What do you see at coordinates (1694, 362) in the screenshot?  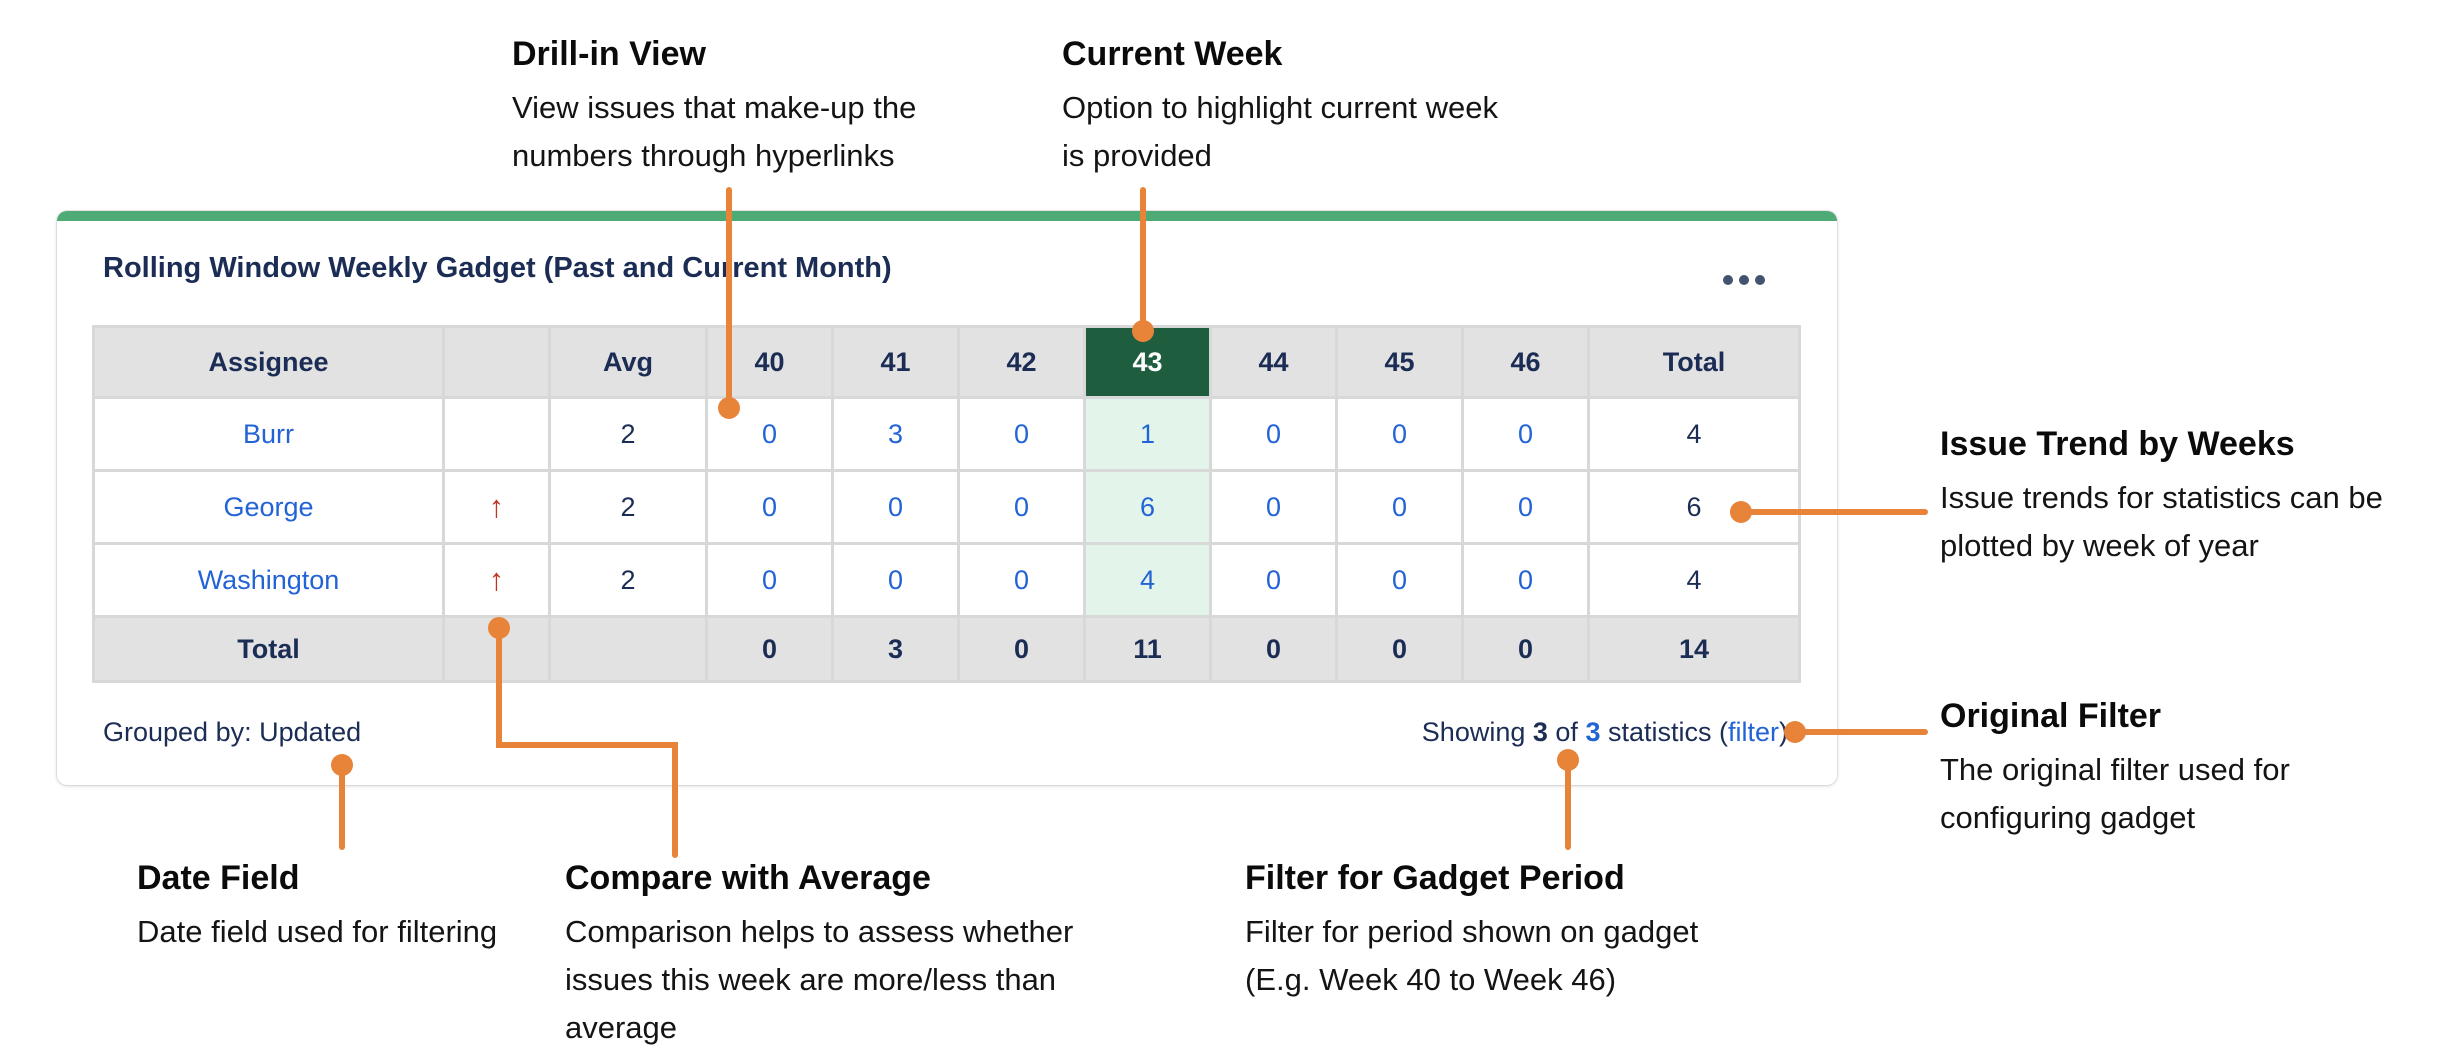 I see `header-cell-Total: Total` at bounding box center [1694, 362].